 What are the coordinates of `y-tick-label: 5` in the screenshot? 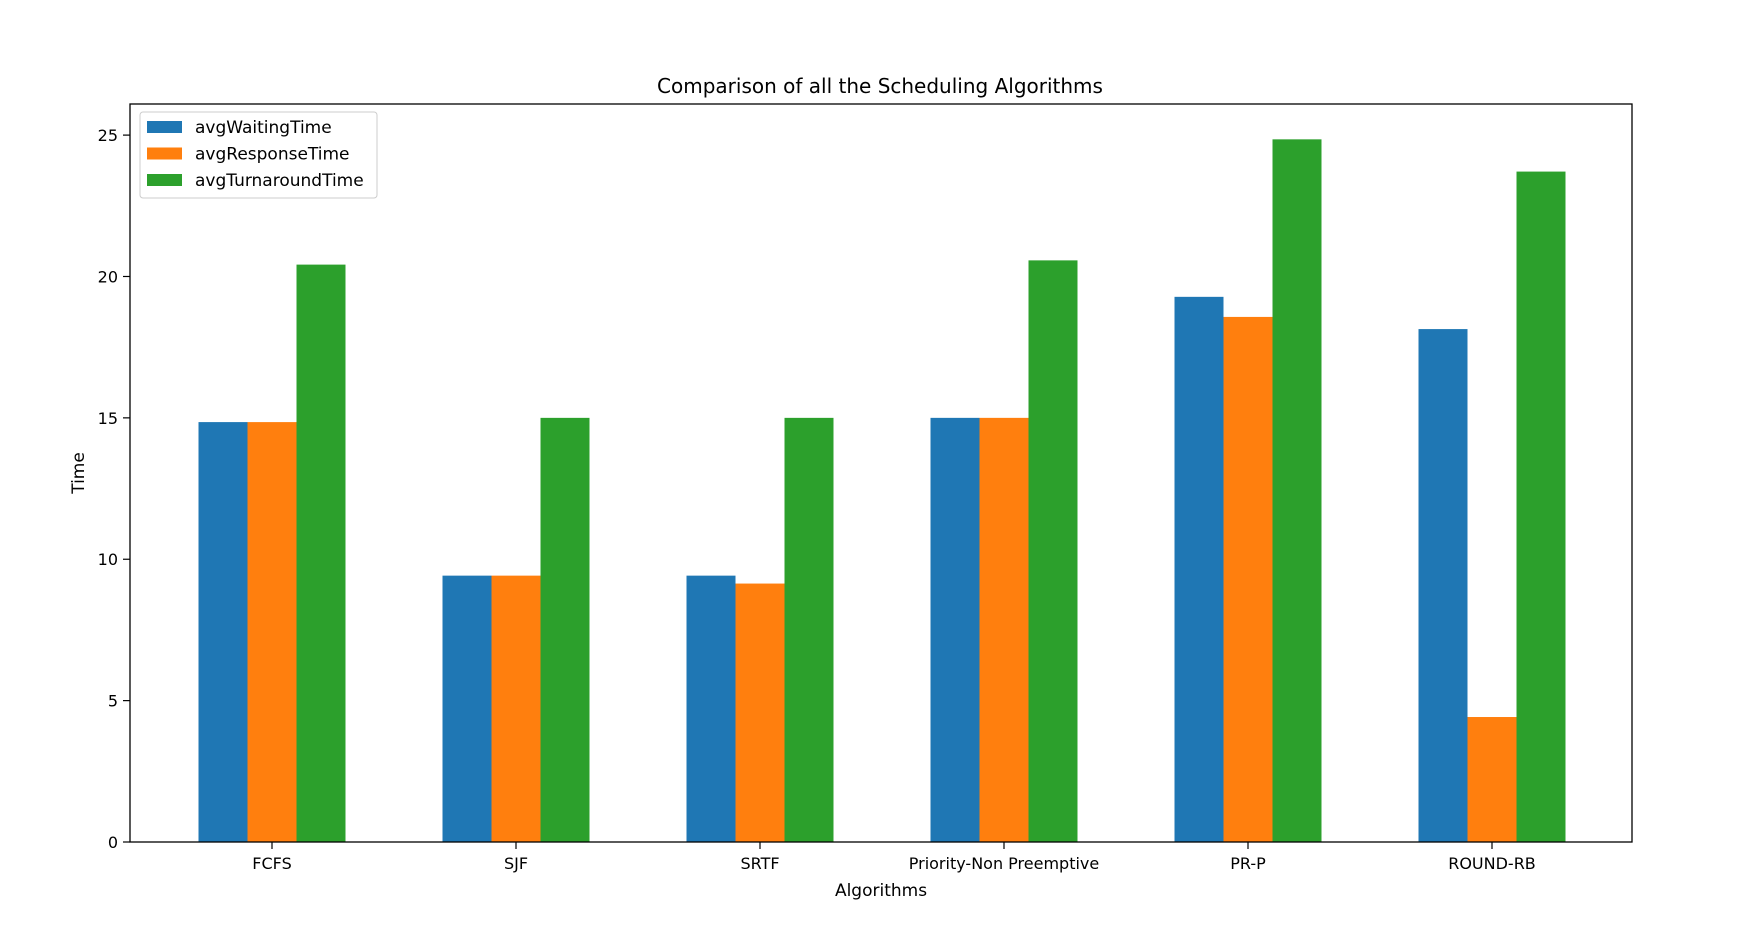 It's located at (113, 701).